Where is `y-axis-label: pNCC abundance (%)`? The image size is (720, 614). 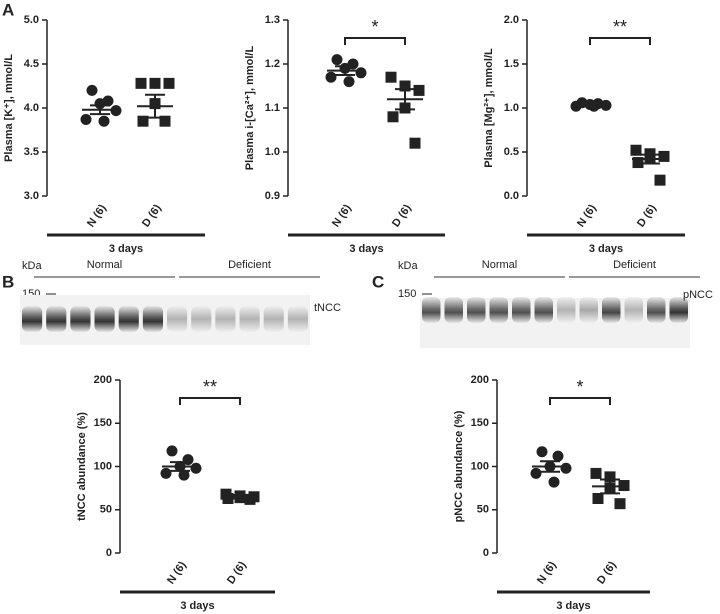 y-axis-label: pNCC abundance (%) is located at coordinates (459, 466).